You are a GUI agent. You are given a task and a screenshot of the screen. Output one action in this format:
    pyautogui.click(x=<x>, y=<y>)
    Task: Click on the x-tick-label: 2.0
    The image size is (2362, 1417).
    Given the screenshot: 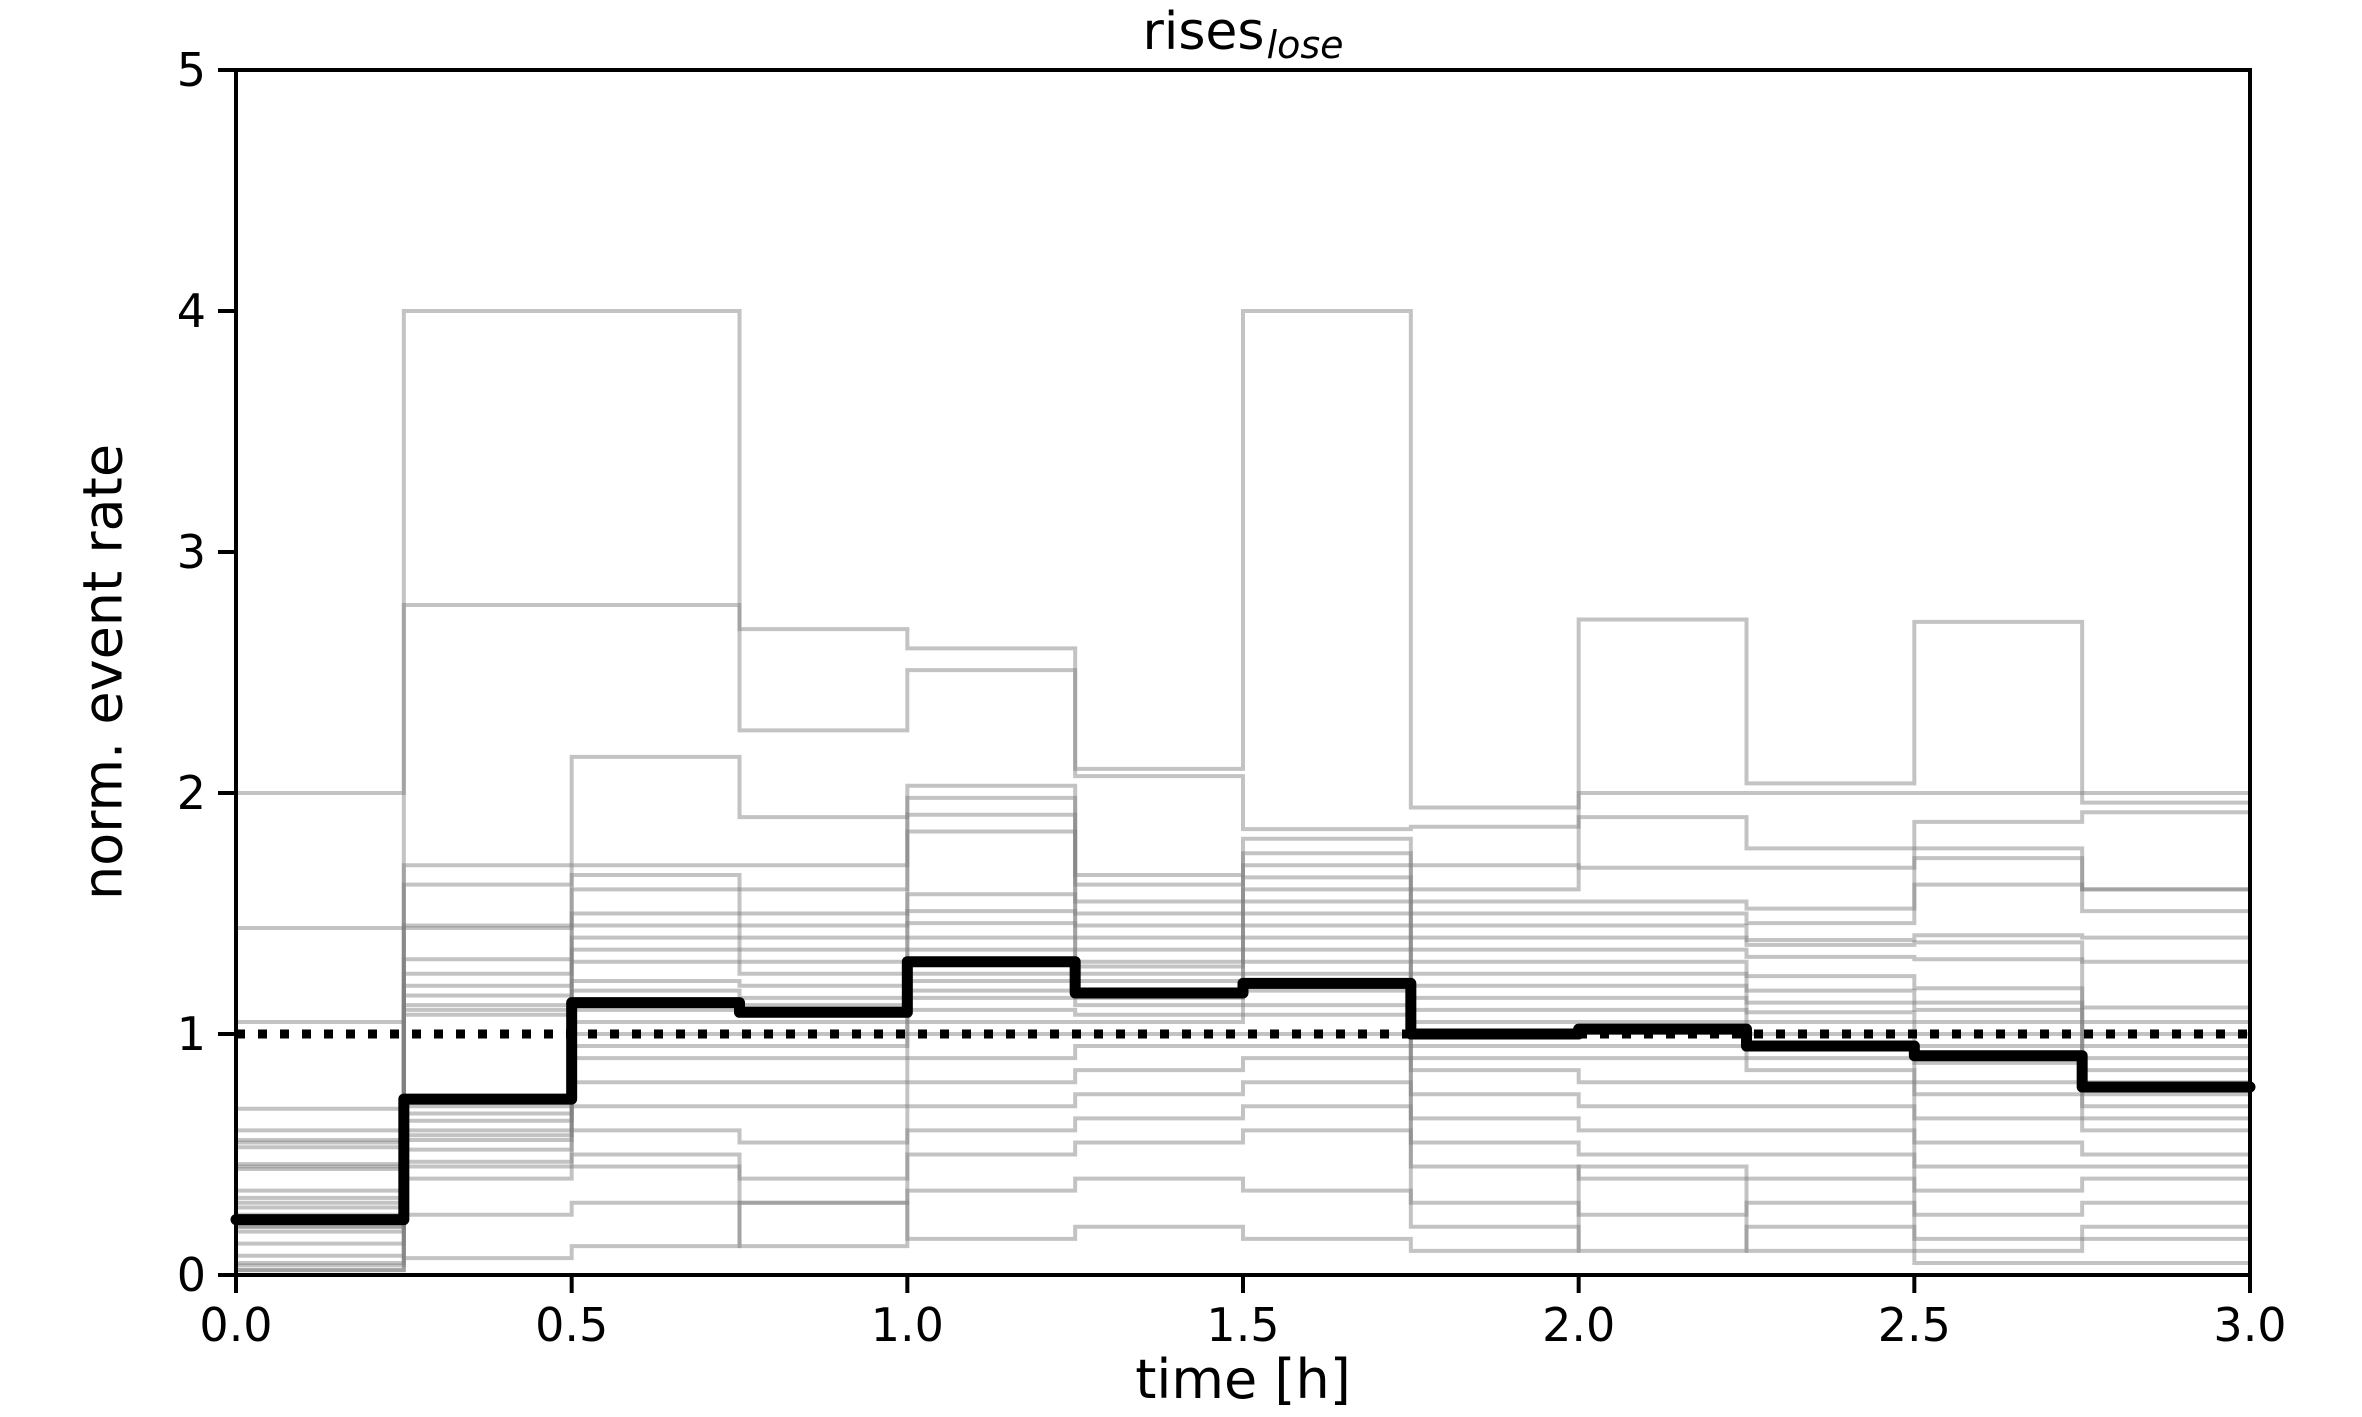 What is the action you would take?
    pyautogui.click(x=1579, y=1325)
    